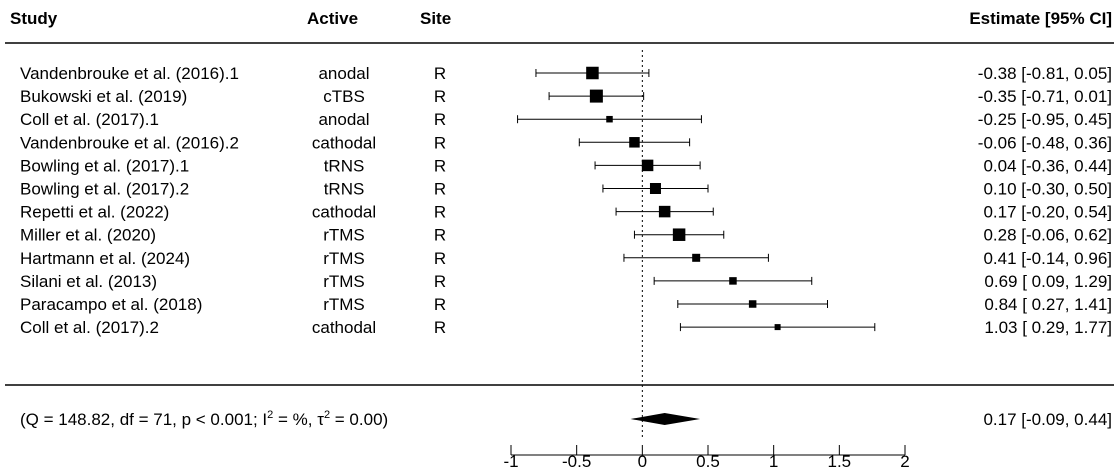 The image size is (1119, 469). What do you see at coordinates (1048, 304) in the screenshot?
I see `study-estimate-label: 0.84 [ 0.27, 1.41]` at bounding box center [1048, 304].